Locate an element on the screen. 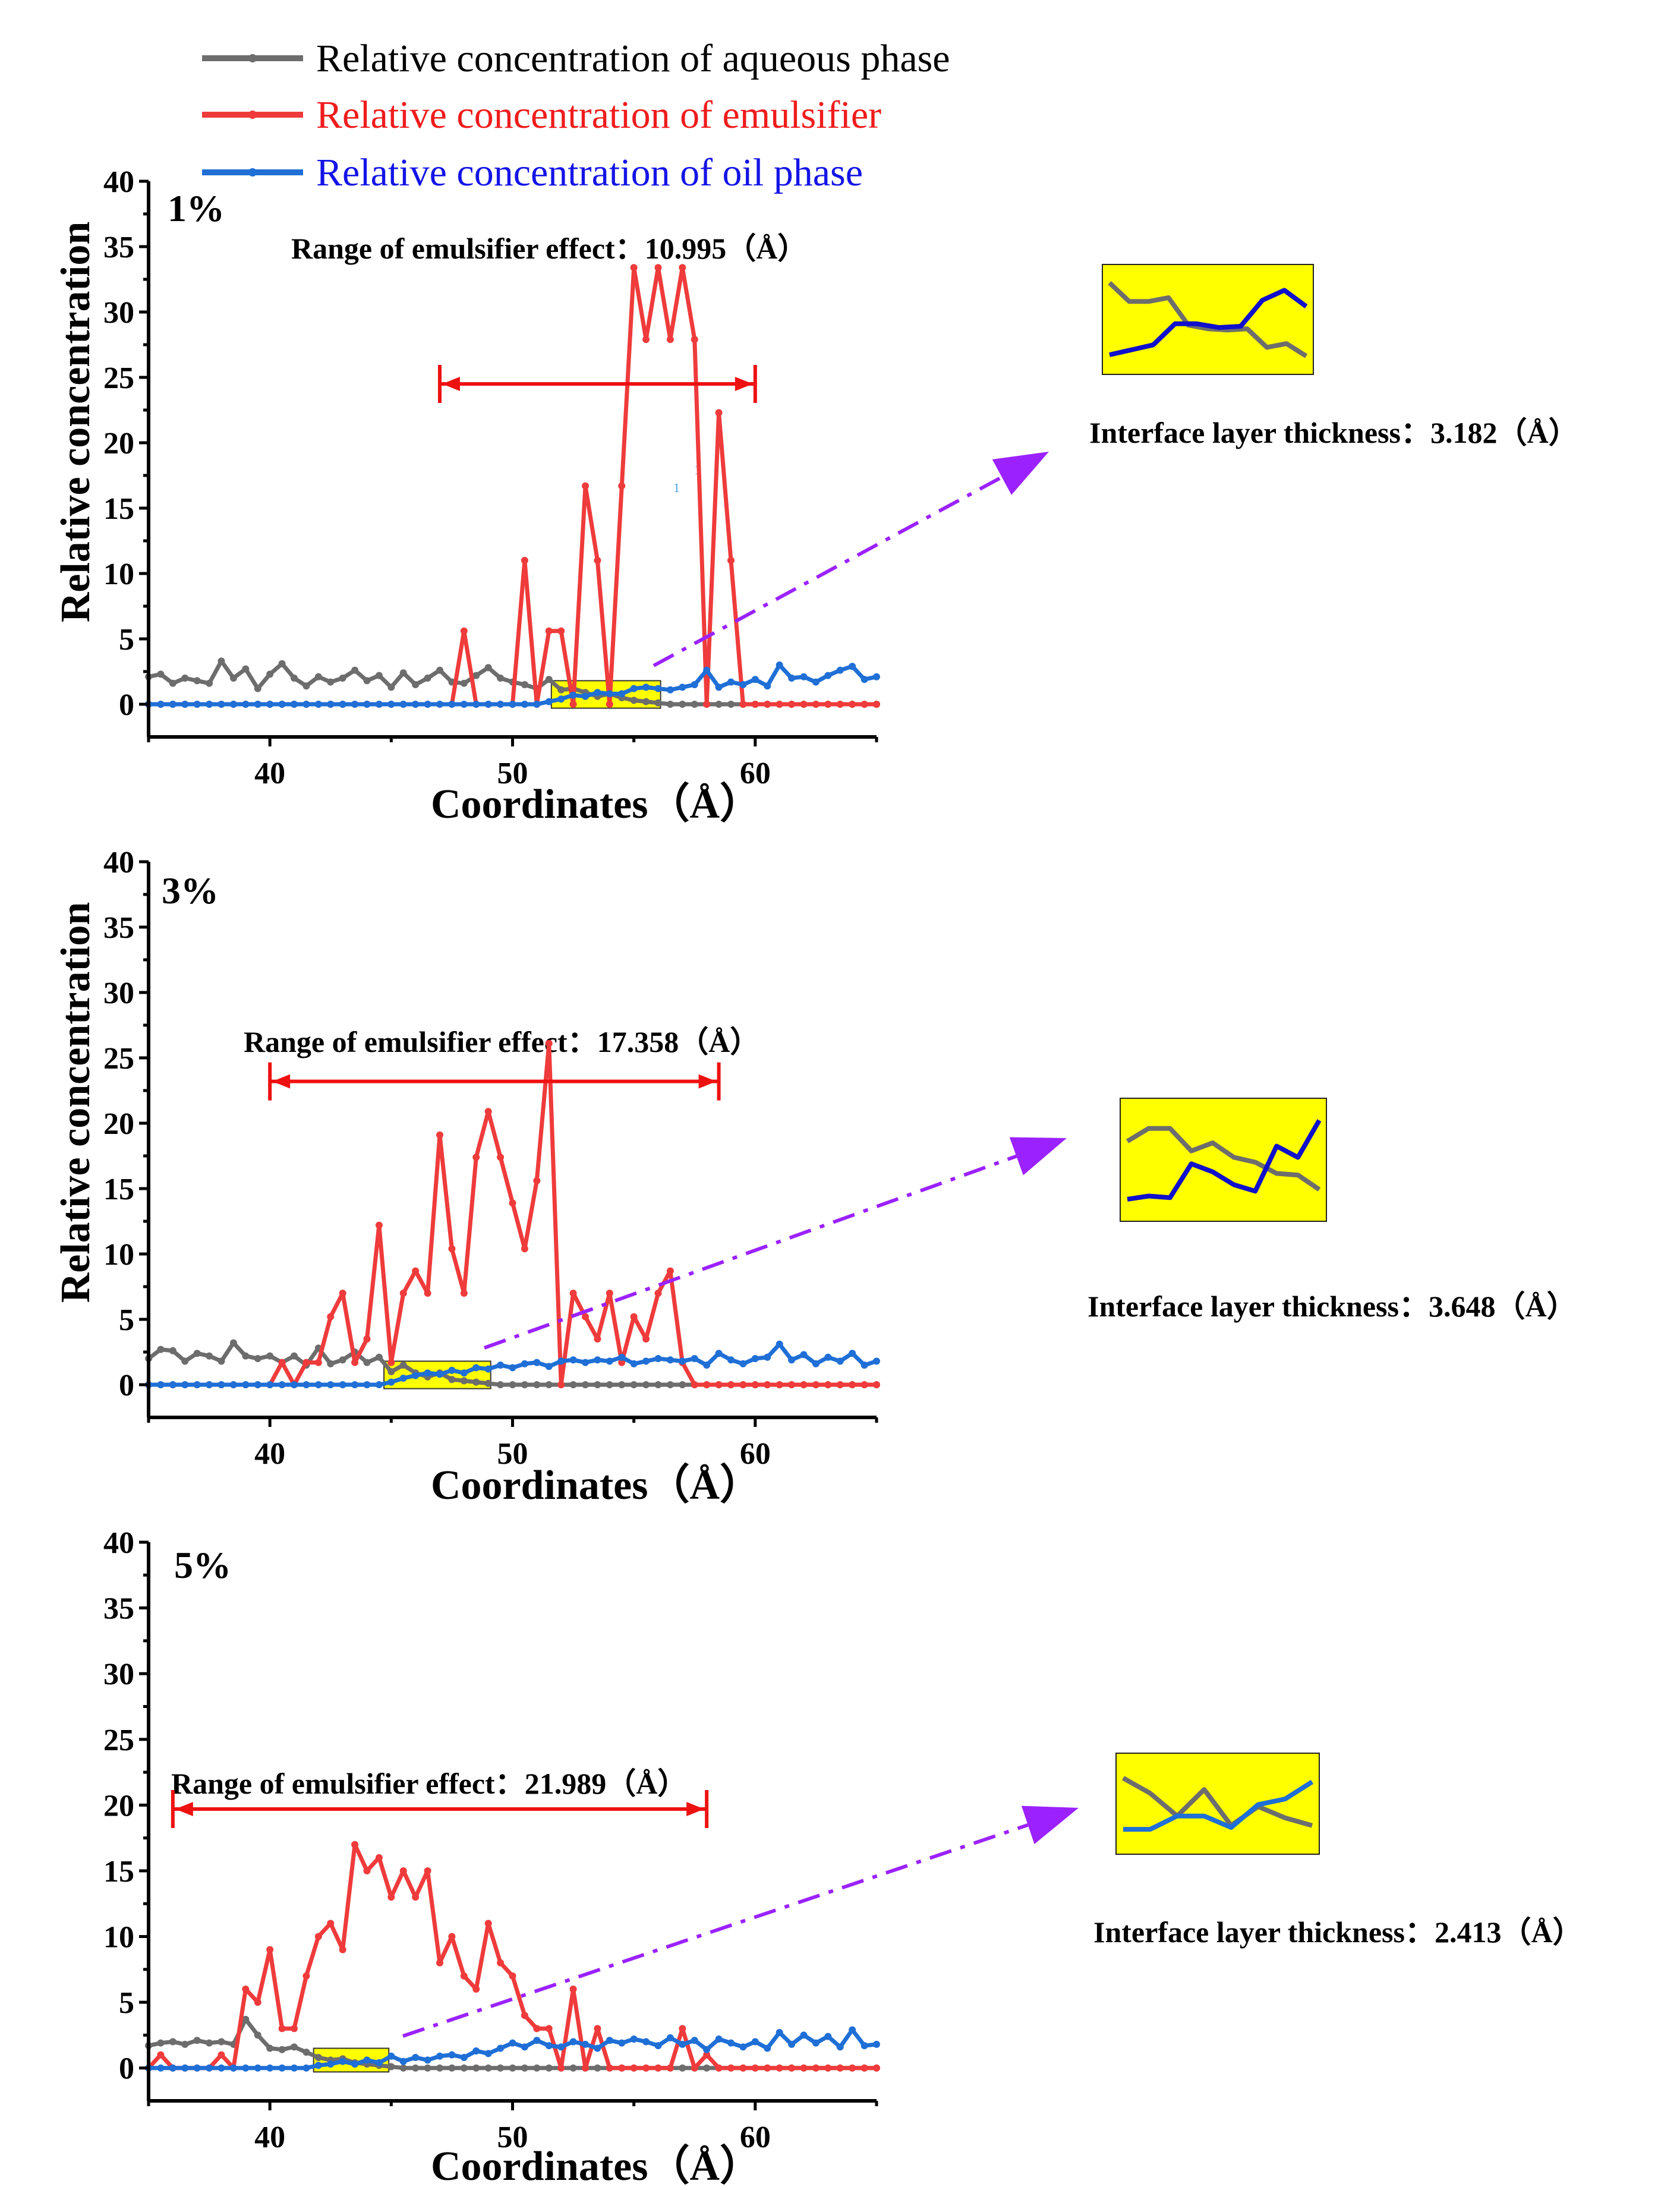  zoom-arrow is located at coordinates (740, 1921).